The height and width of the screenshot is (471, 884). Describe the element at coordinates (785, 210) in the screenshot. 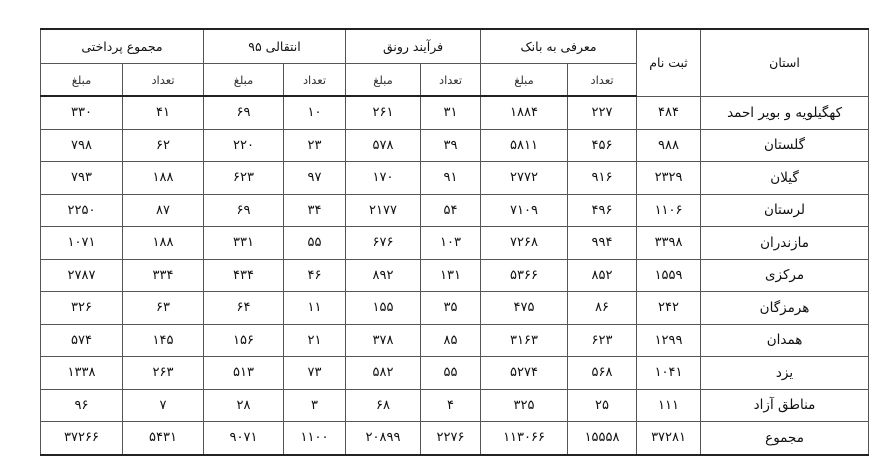

I see `province-cell: لرستان` at that location.